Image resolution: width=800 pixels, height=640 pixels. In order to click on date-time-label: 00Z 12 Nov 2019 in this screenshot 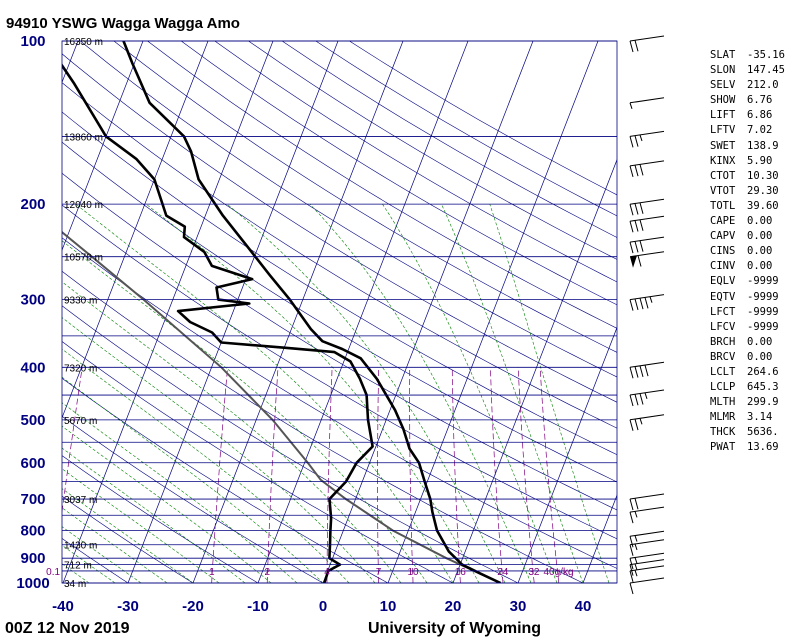, I will do `click(67, 628)`.